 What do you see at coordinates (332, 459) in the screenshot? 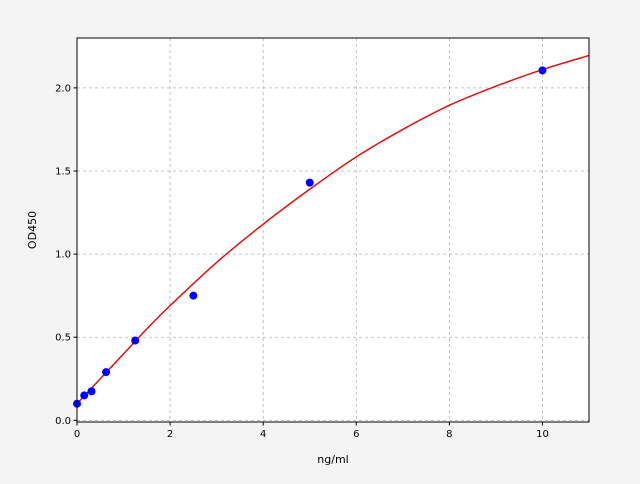
I see `x-axis-label: ng/ml` at bounding box center [332, 459].